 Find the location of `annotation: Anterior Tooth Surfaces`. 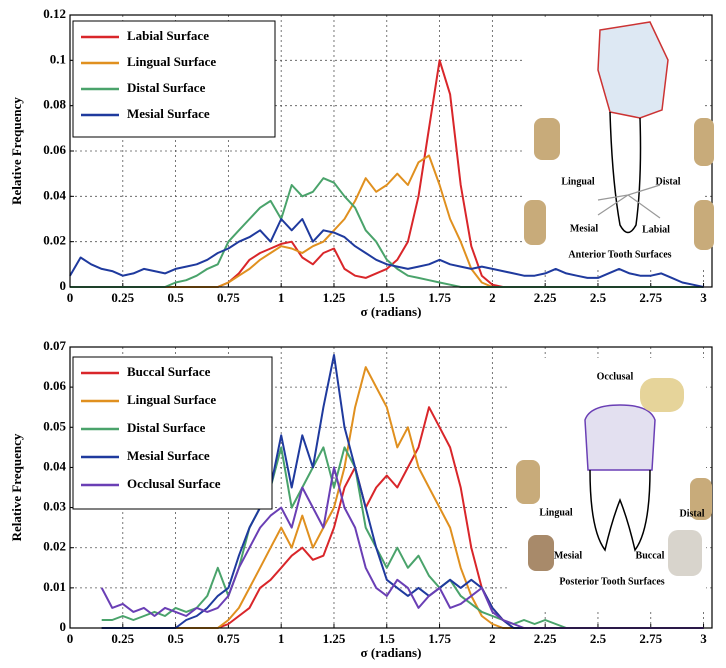

annotation: Anterior Tooth Surfaces is located at coordinates (619, 254).